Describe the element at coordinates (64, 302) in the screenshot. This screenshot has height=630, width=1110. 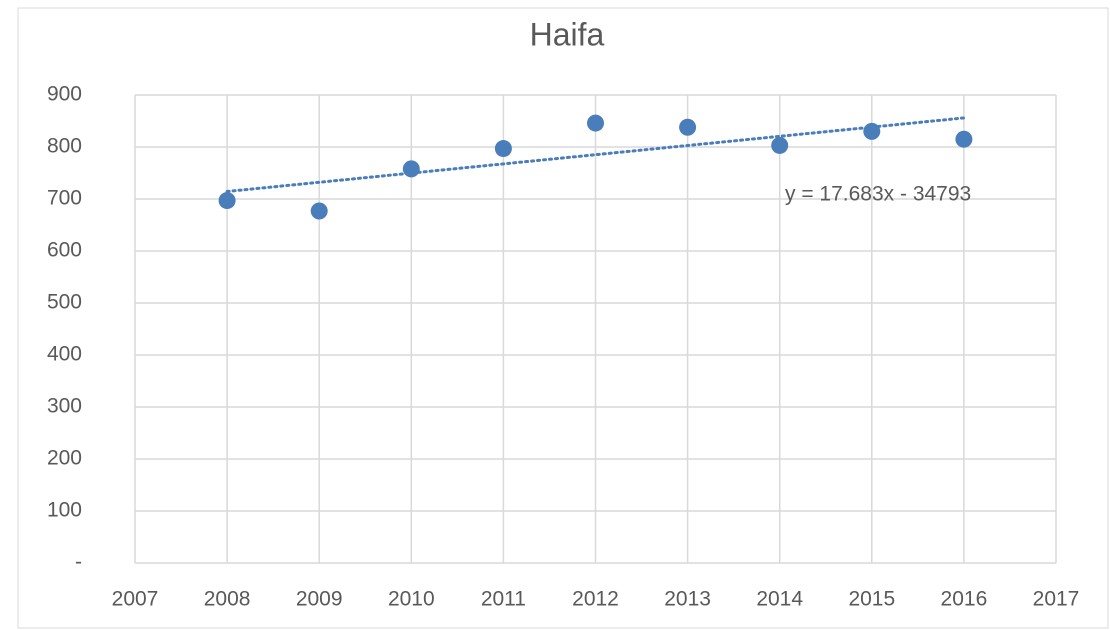
I see `y-tick-label: 500` at that location.